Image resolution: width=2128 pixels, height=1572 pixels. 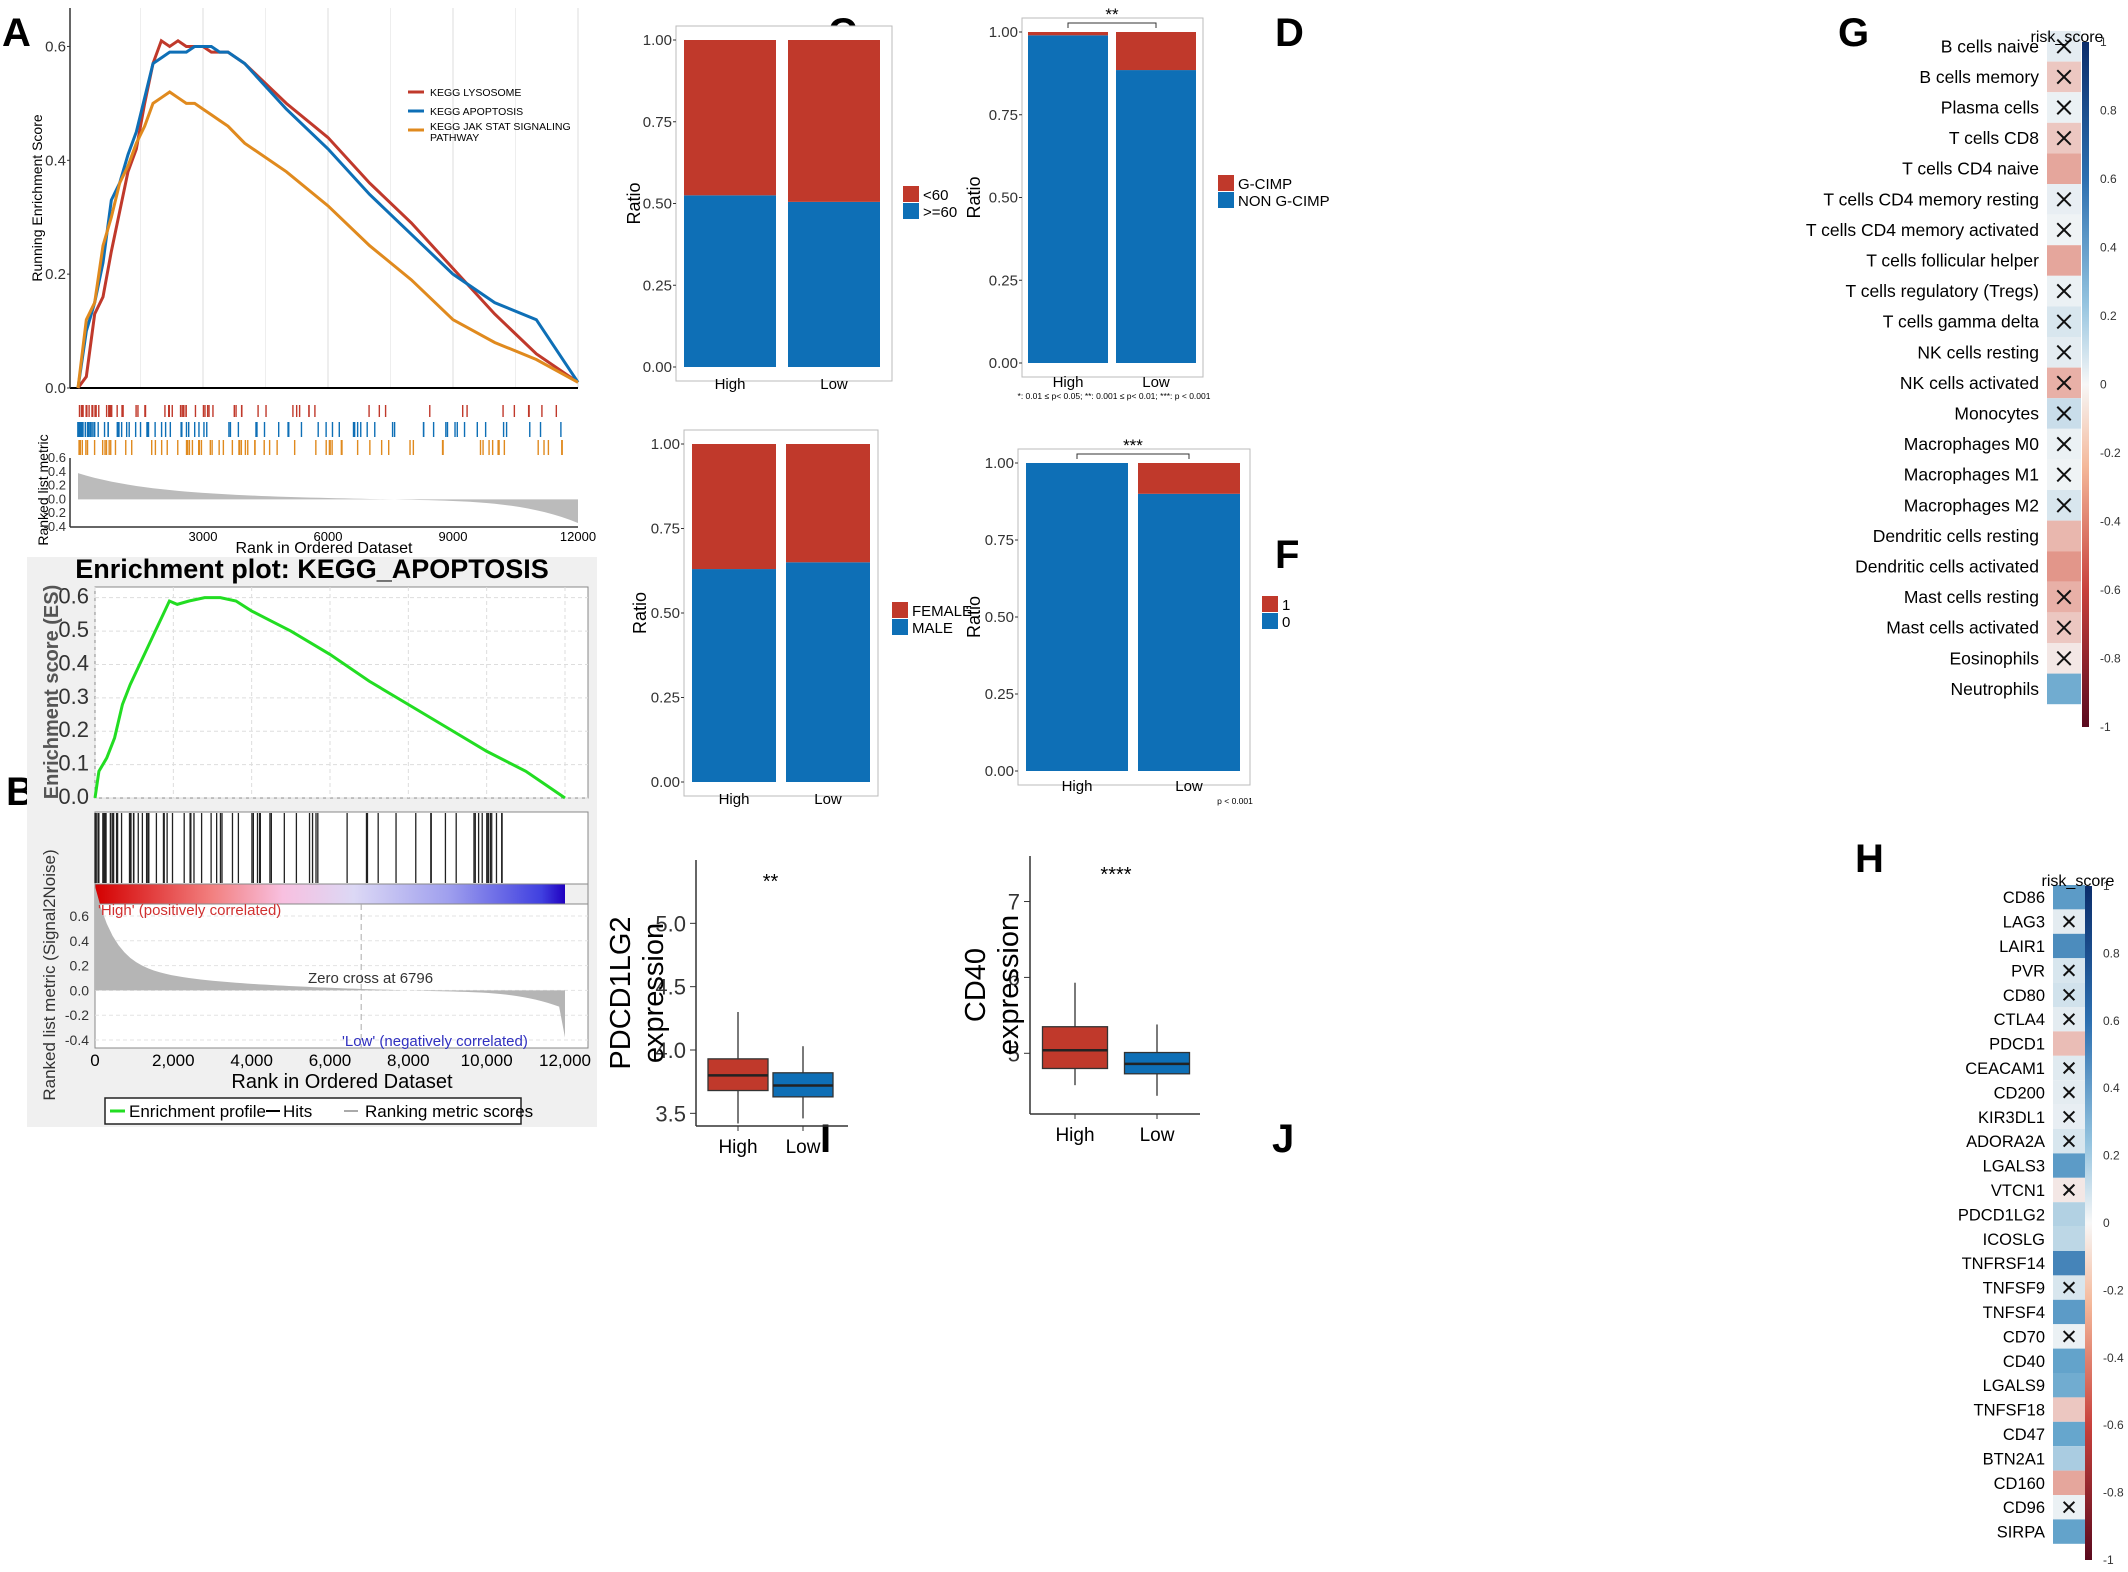 I want to click on bar->=60, so click(x=730, y=281).